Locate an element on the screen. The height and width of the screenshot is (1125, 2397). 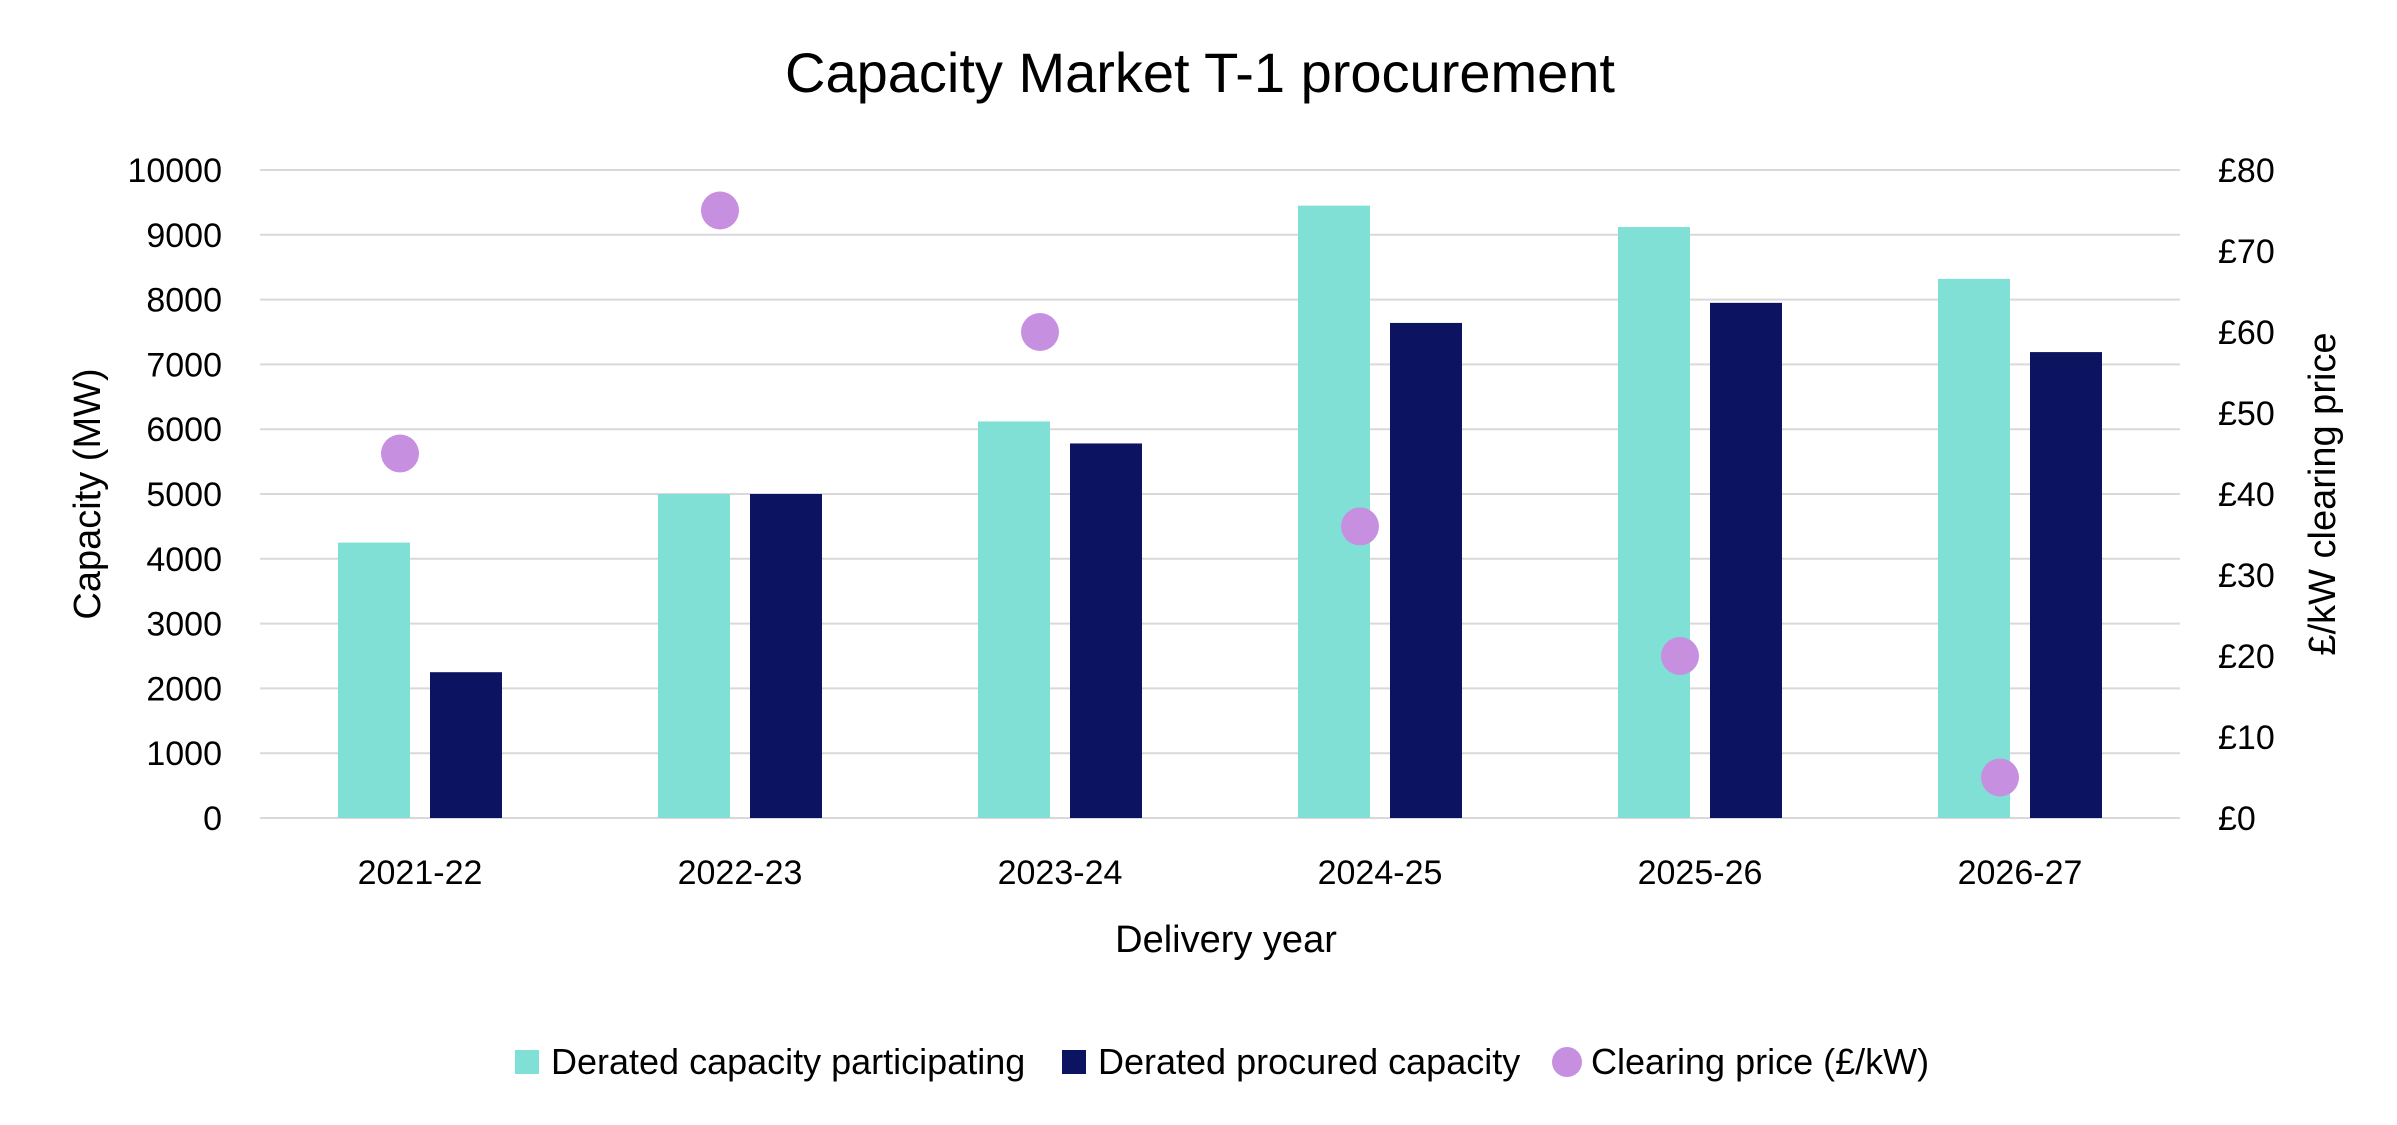
y-tick-label: 3000 is located at coordinates (184, 625).